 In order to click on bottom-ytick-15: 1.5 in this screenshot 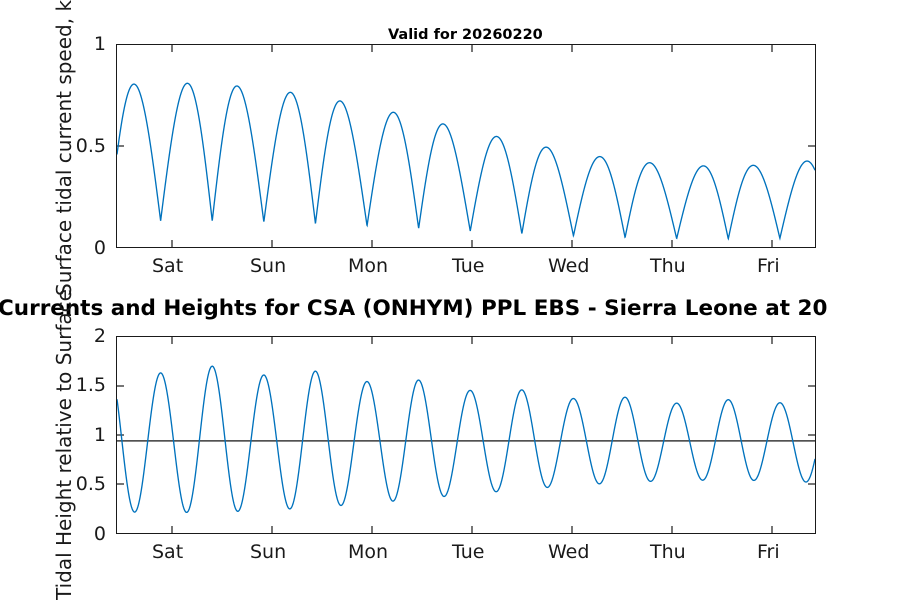, I will do `click(90, 385)`.